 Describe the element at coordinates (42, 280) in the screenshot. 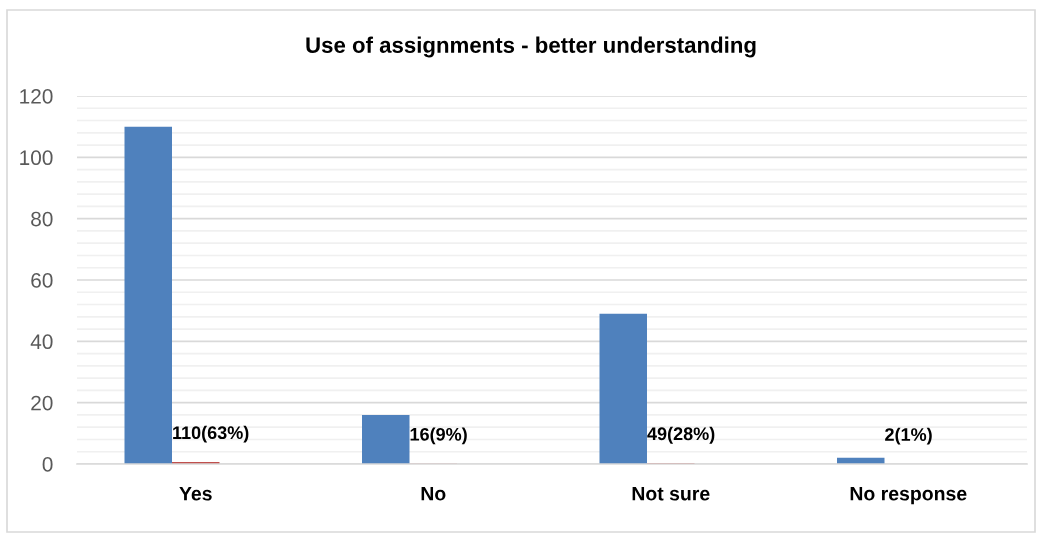

I see `y-tick-label: 60` at that location.